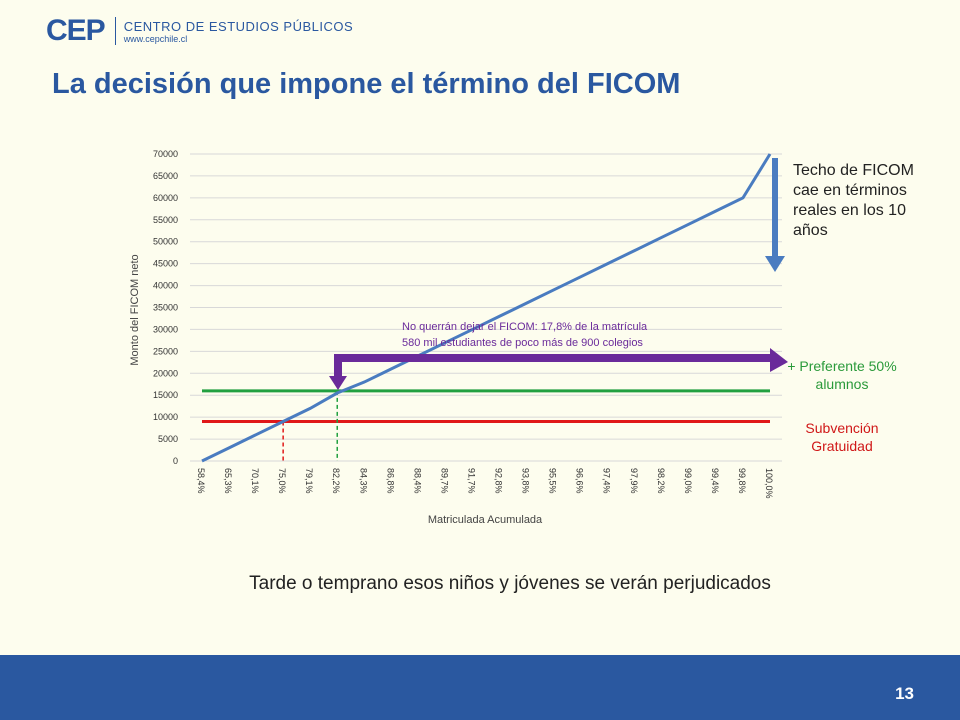 This screenshot has height=720, width=960. I want to click on logo-org-name: CENTRO DE ESTUDIOS PÚBLICOS, so click(238, 26).